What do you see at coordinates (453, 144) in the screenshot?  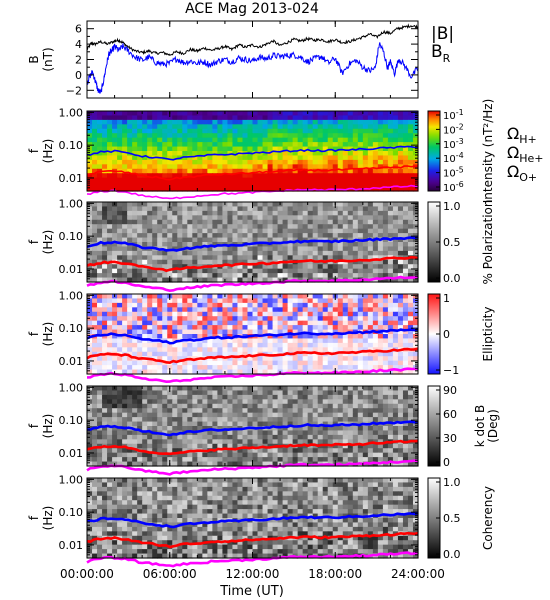 I see `colorbar-tick-label: 10-3` at bounding box center [453, 144].